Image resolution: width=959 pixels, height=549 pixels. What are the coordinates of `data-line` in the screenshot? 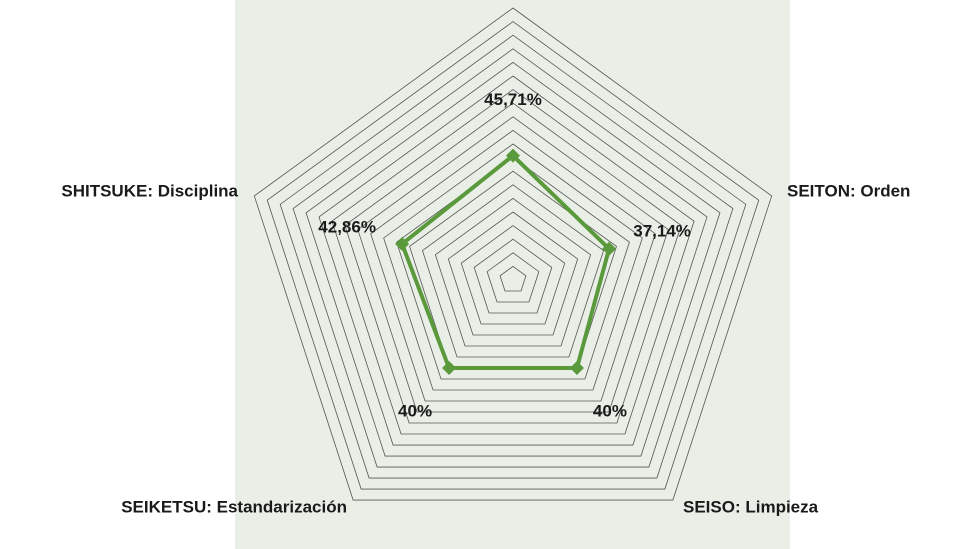 It's located at (506, 262).